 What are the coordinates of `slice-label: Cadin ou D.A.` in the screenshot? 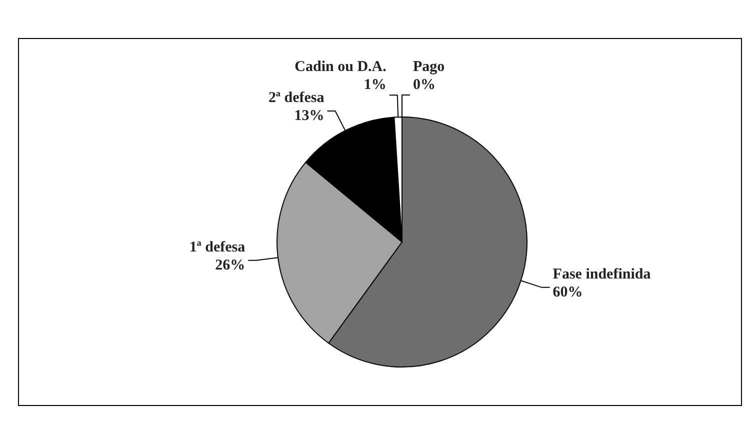 It's located at (340, 67).